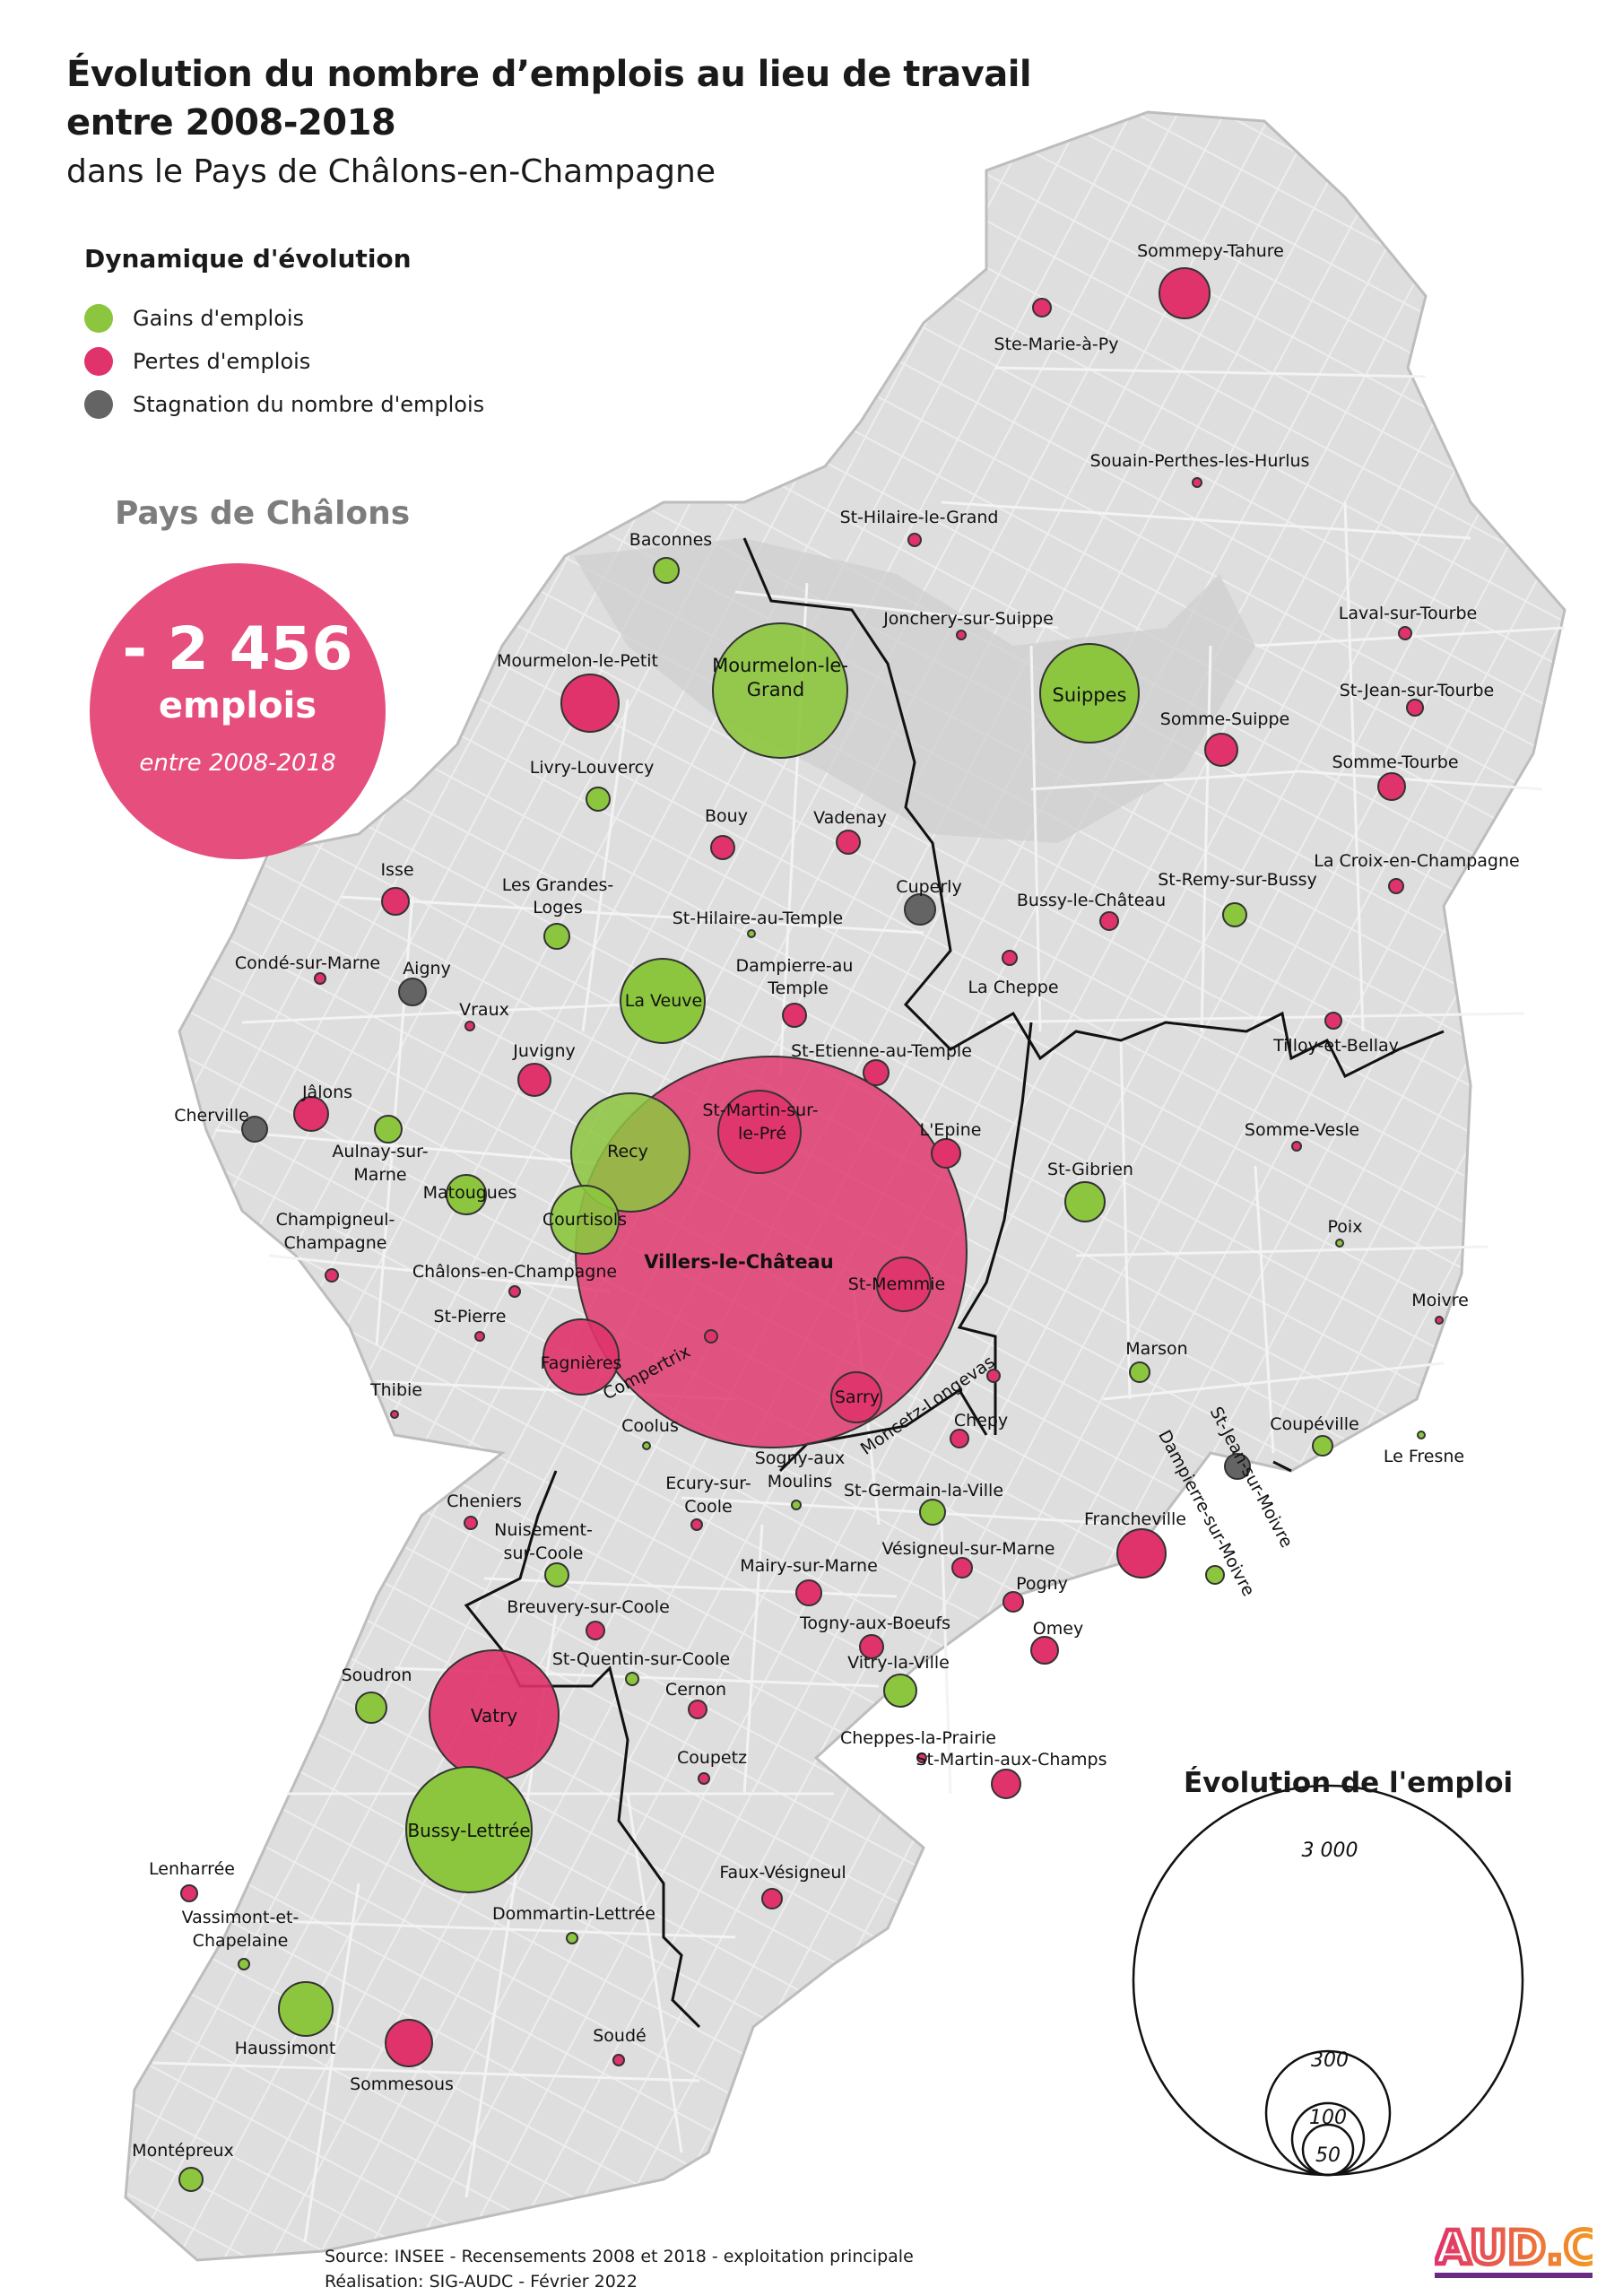 The height and width of the screenshot is (2296, 1623). Describe the element at coordinates (1085, 1201) in the screenshot. I see `circle-courtisols` at that location.